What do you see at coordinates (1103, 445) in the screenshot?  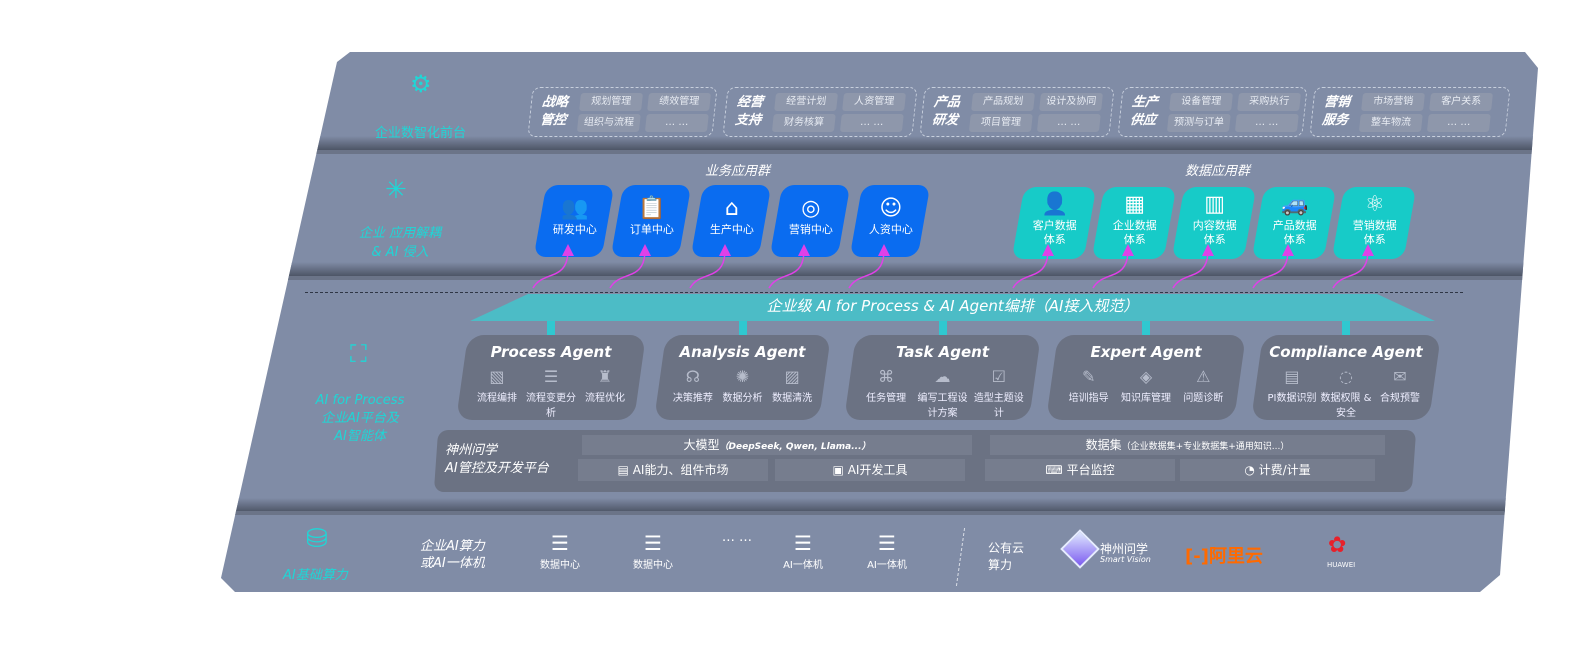 I see `dataset-label: 数据集` at bounding box center [1103, 445].